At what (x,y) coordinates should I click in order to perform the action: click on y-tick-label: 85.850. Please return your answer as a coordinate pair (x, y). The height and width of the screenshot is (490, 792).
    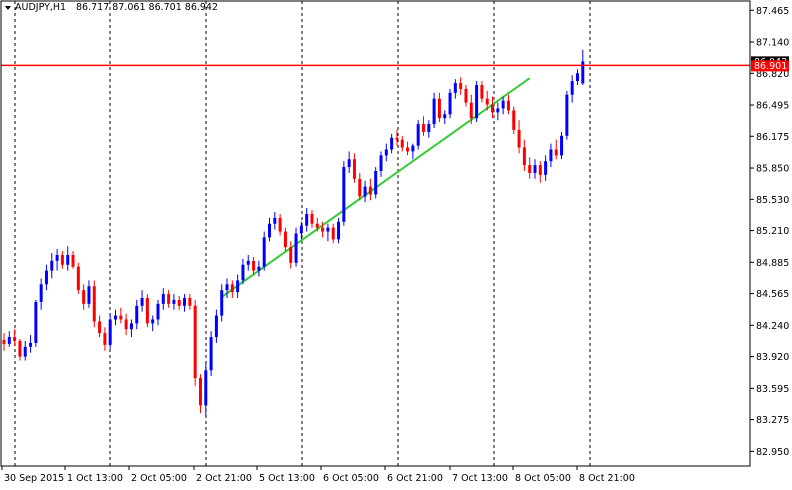
    Looking at the image, I should click on (772, 169).